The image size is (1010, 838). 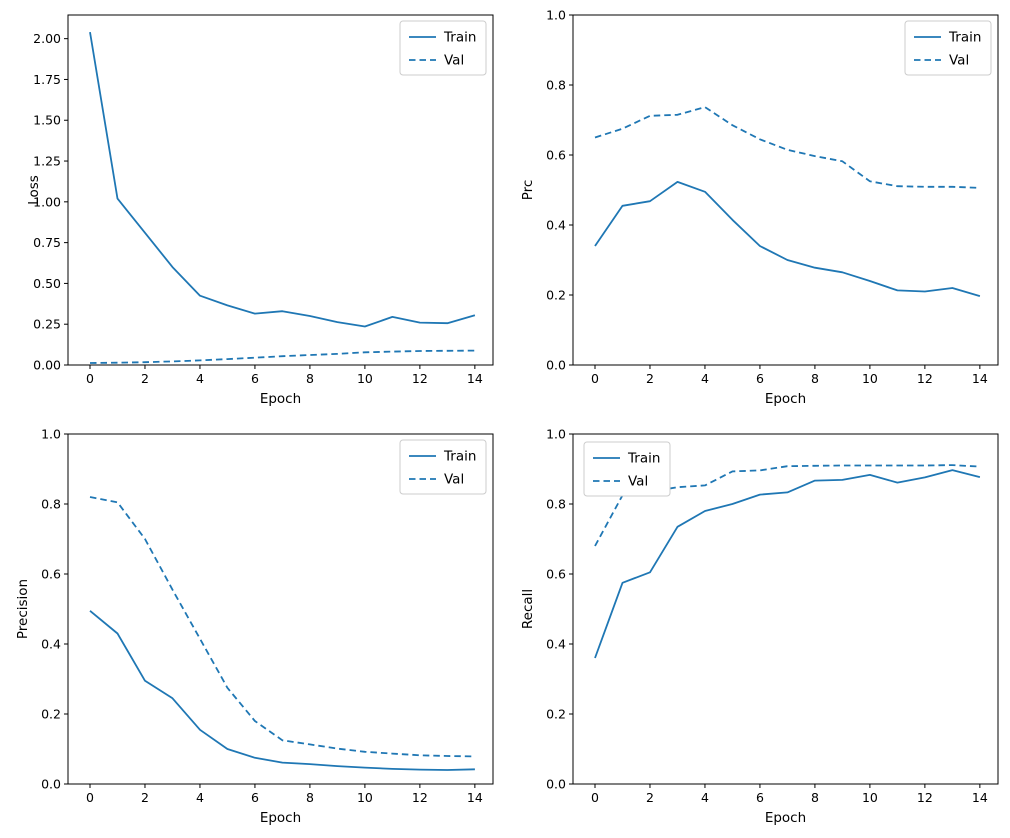 I want to click on y-axis-ticks: 0.00 0.25 0.50 0.75 1.00 1.25 1.50 1.75 2.00, so click(x=50, y=202).